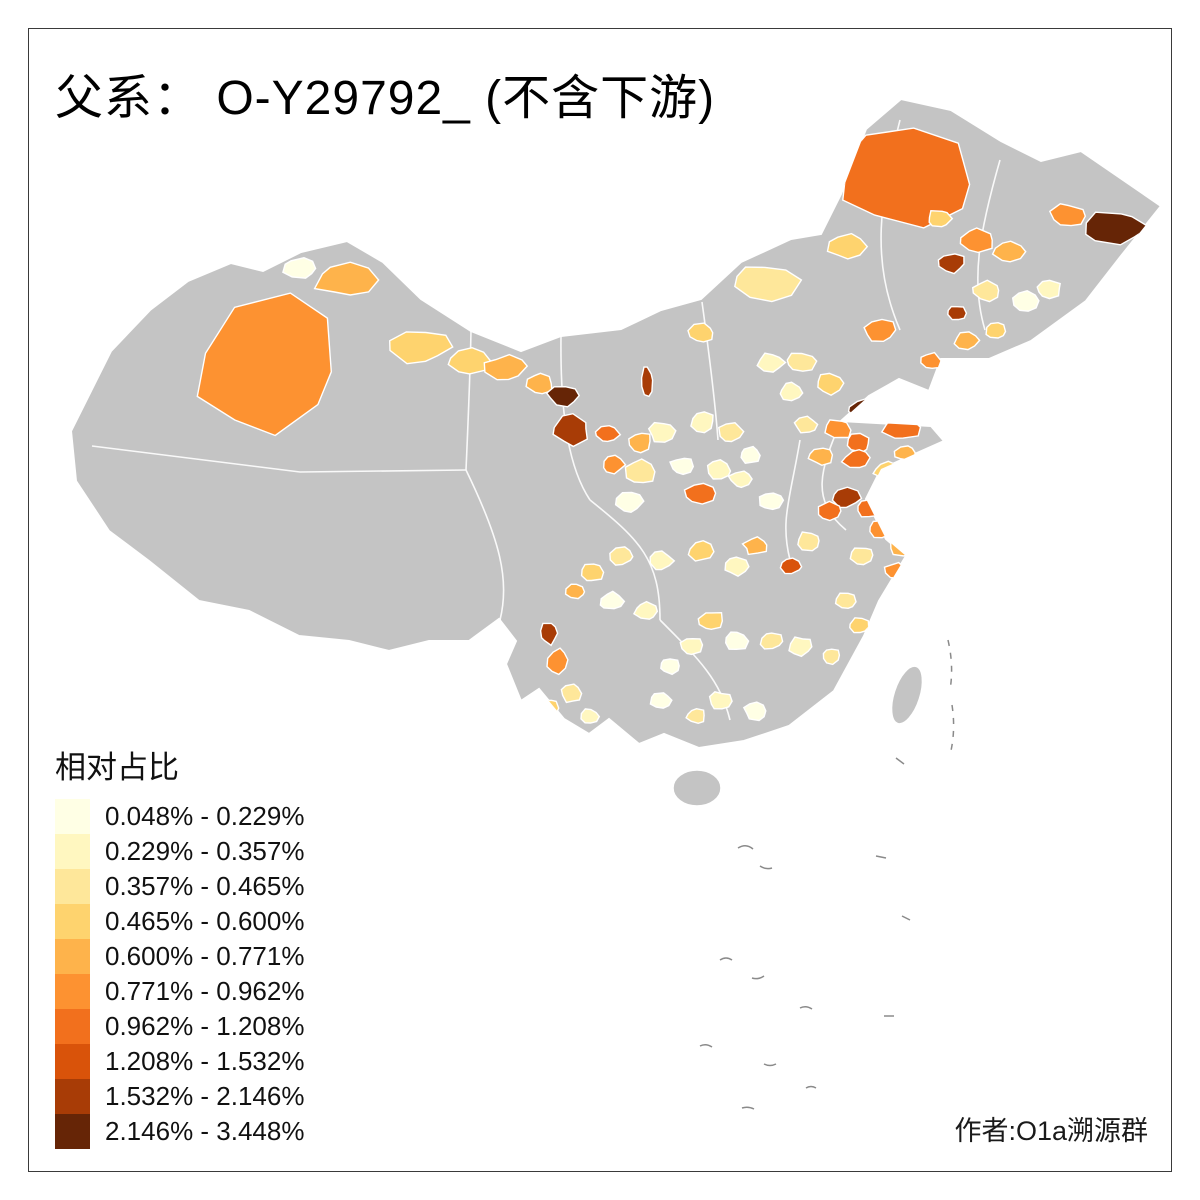 This screenshot has width=1200, height=1200. I want to click on legend-row: 0.048% - 0.229%, so click(179, 816).